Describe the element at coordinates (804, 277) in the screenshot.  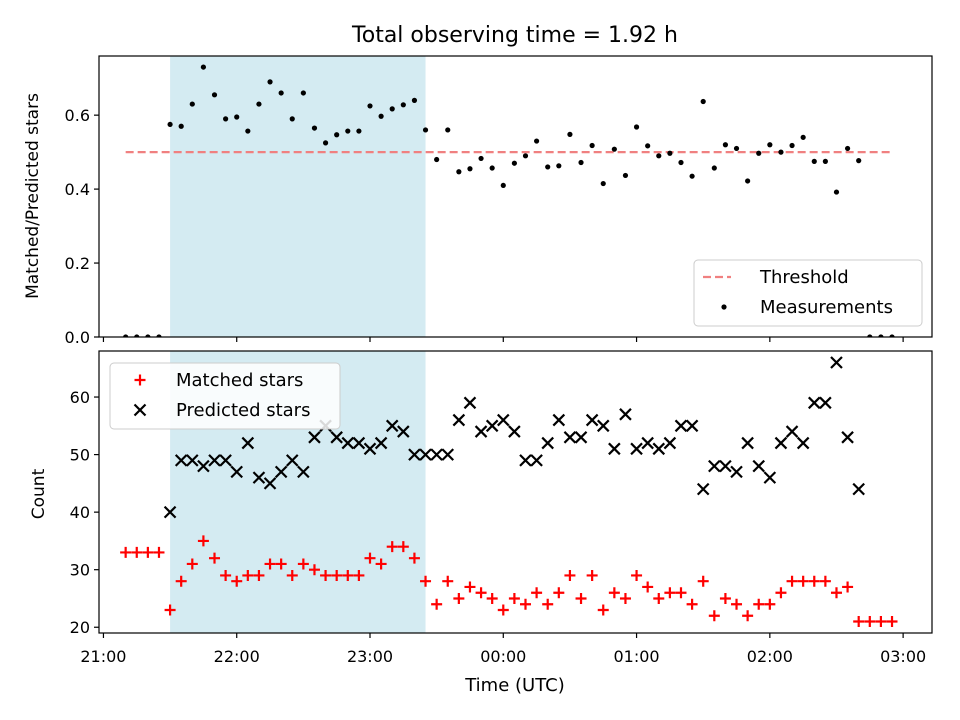
I see `legend-label: Threshold` at that location.